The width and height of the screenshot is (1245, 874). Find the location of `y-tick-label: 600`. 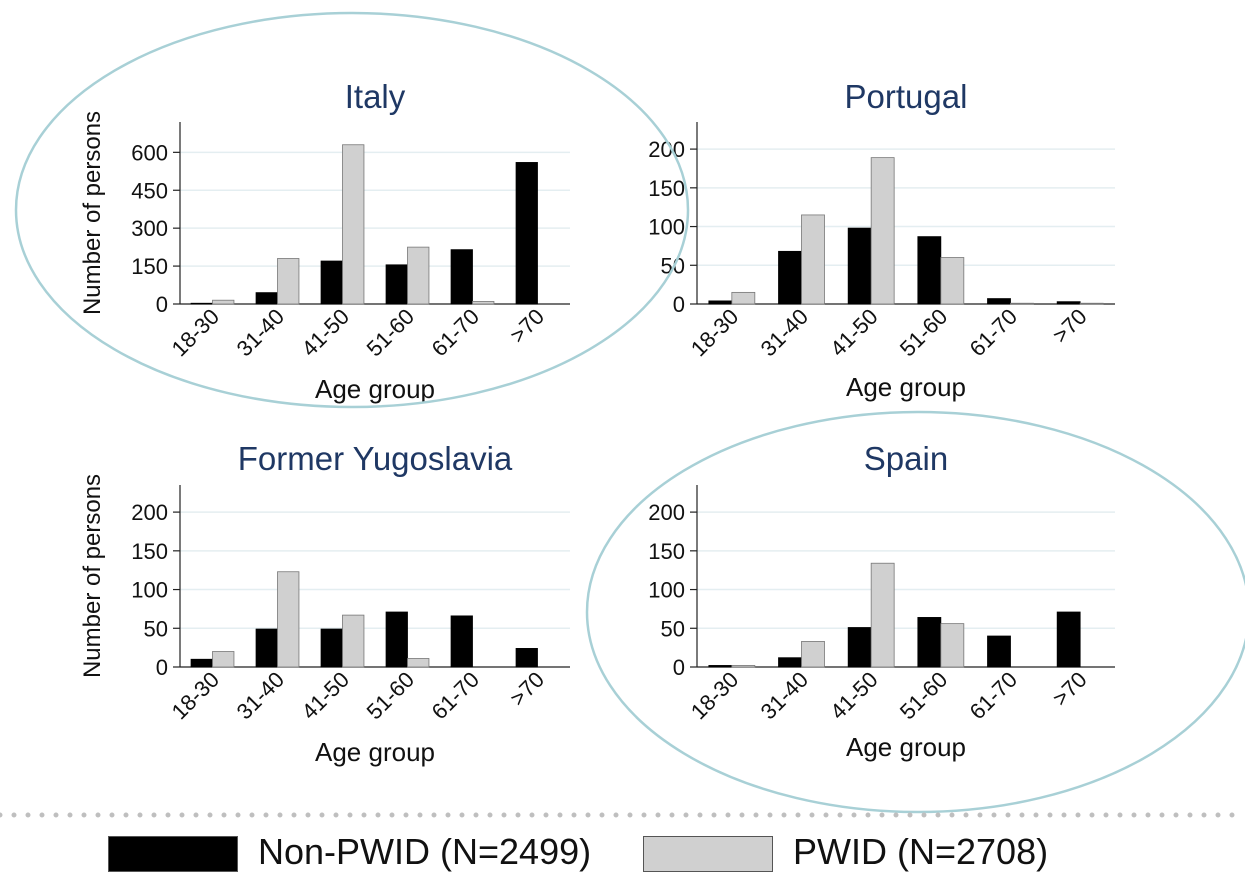

y-tick-label: 600 is located at coordinates (149, 152).